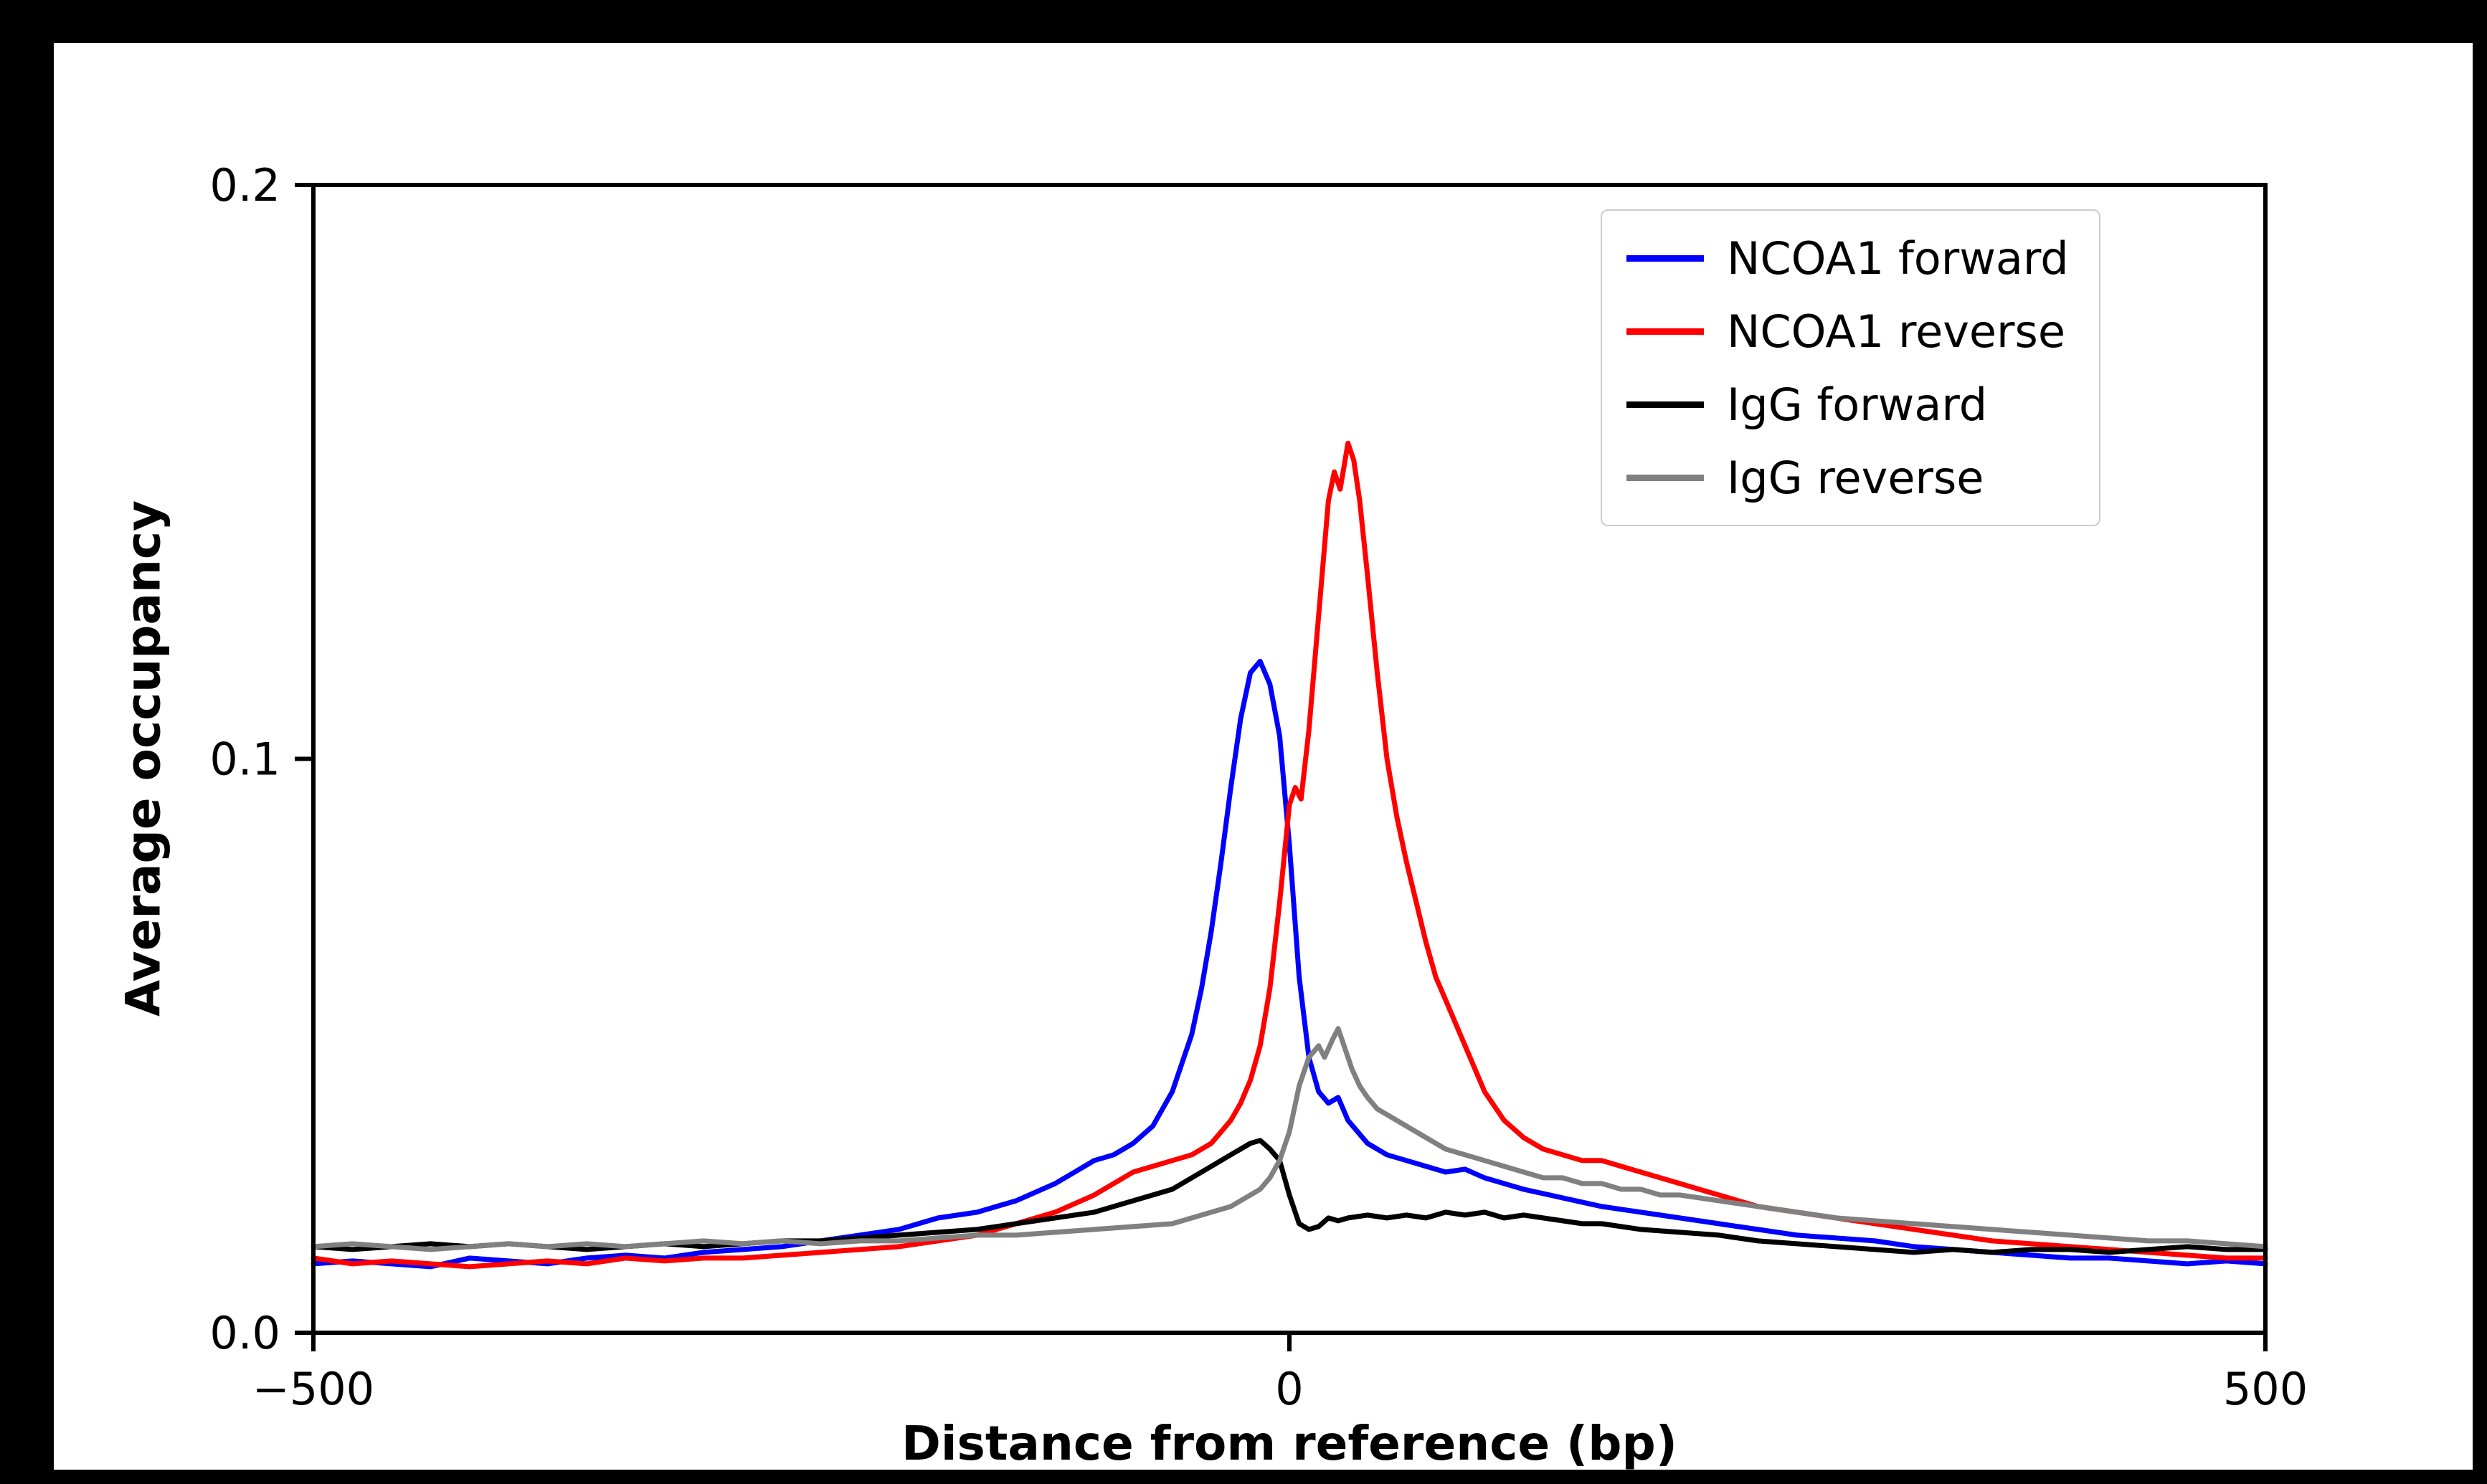 The height and width of the screenshot is (1484, 2487). I want to click on x-tick-label: 500, so click(2265, 1389).